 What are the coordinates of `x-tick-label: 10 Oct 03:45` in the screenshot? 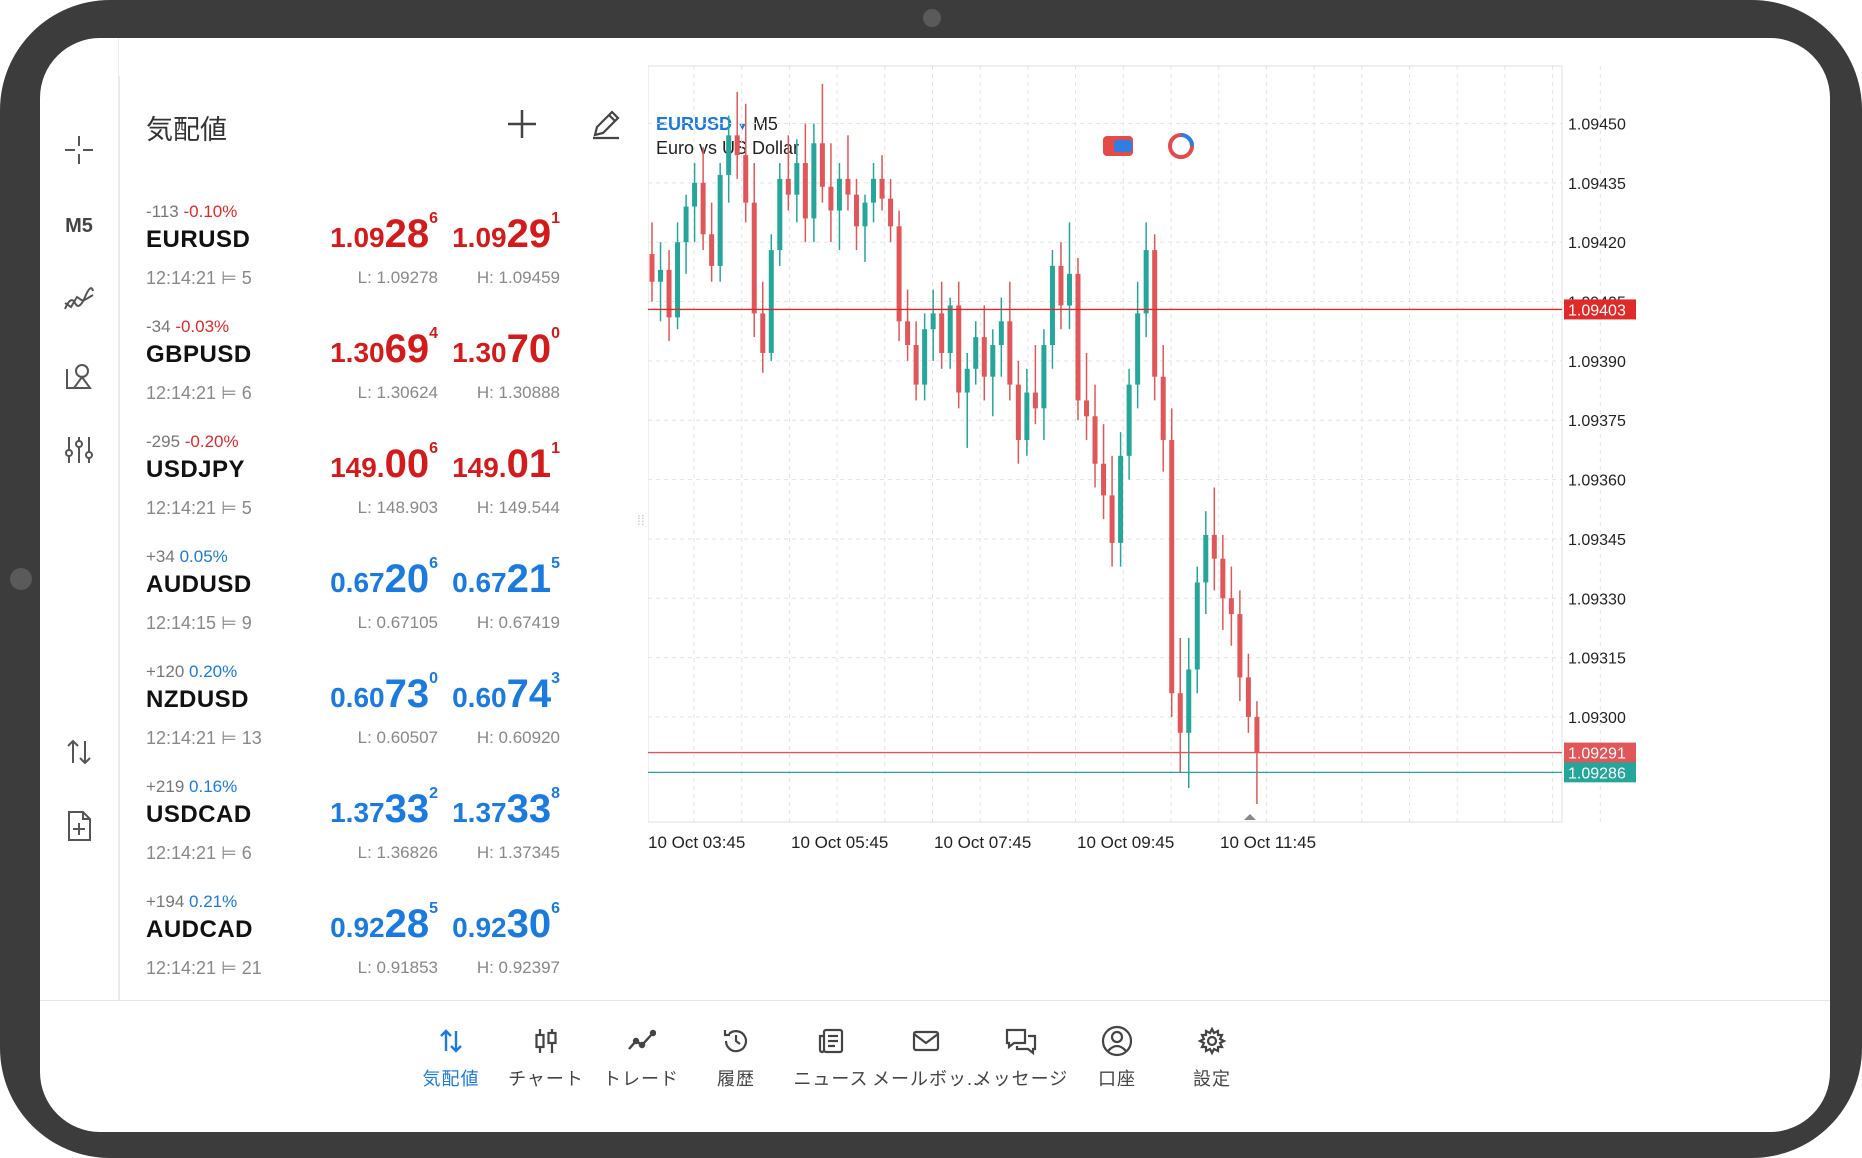 It's located at (696, 842).